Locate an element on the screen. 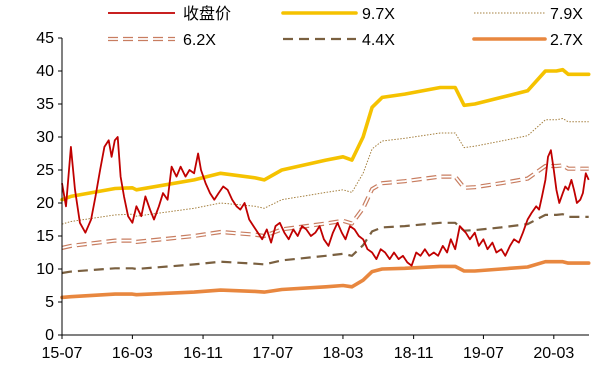 The height and width of the screenshot is (376, 597). legend-label: 4.4X is located at coordinates (378, 40).